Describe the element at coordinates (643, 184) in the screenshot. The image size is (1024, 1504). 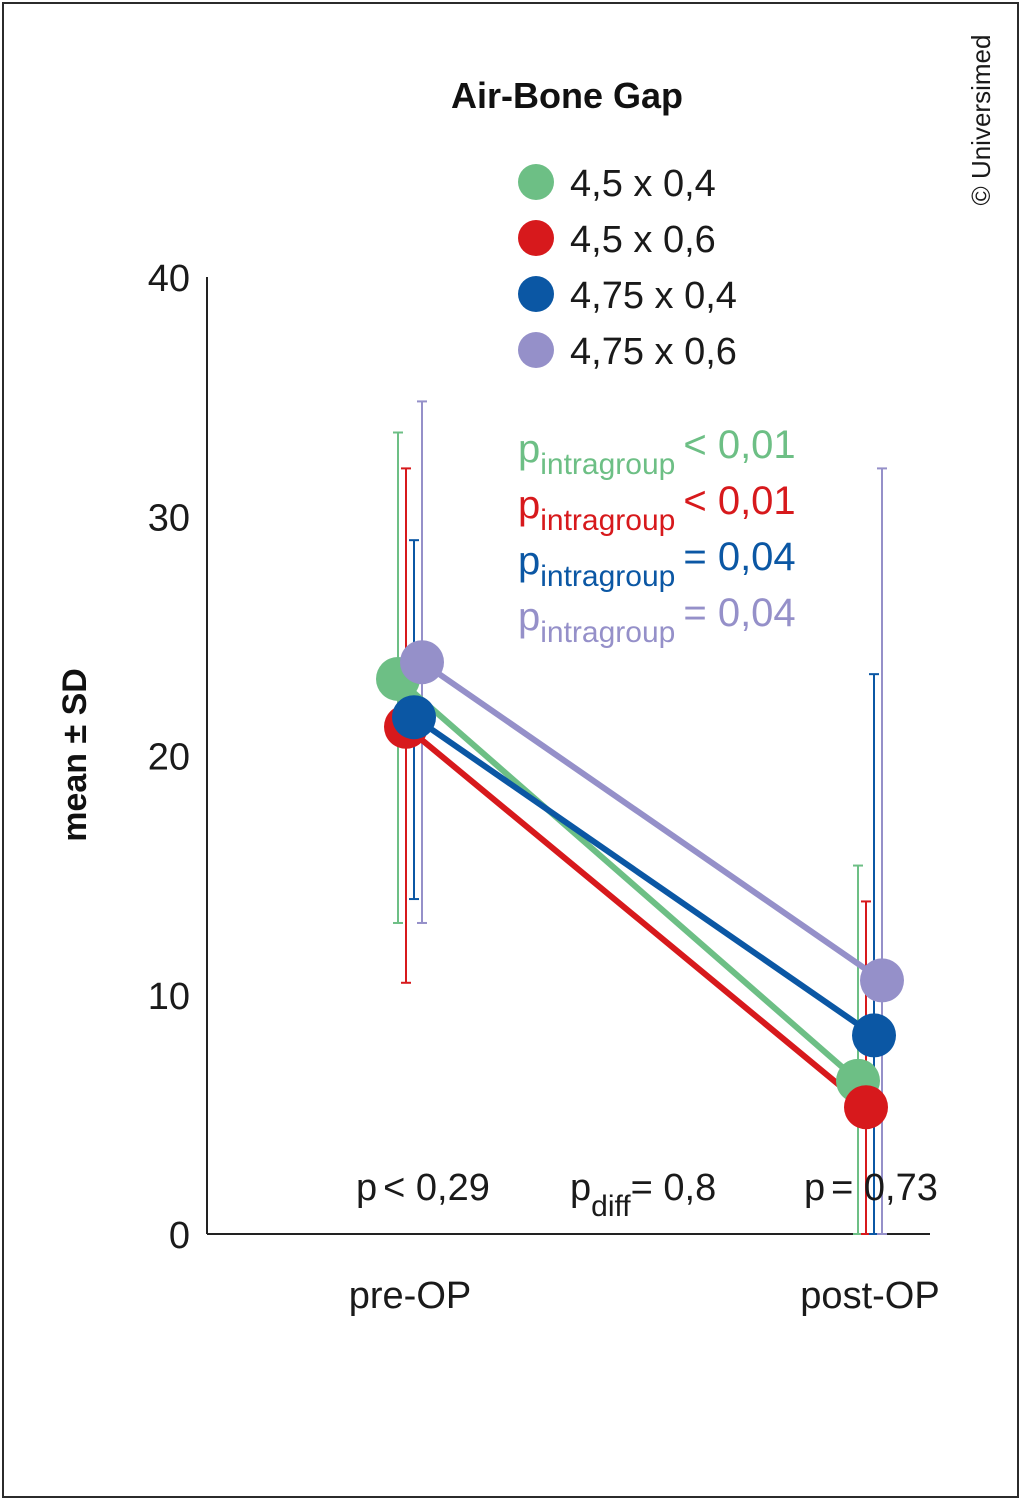
I see `legend-label: 4,5 x 0,4` at that location.